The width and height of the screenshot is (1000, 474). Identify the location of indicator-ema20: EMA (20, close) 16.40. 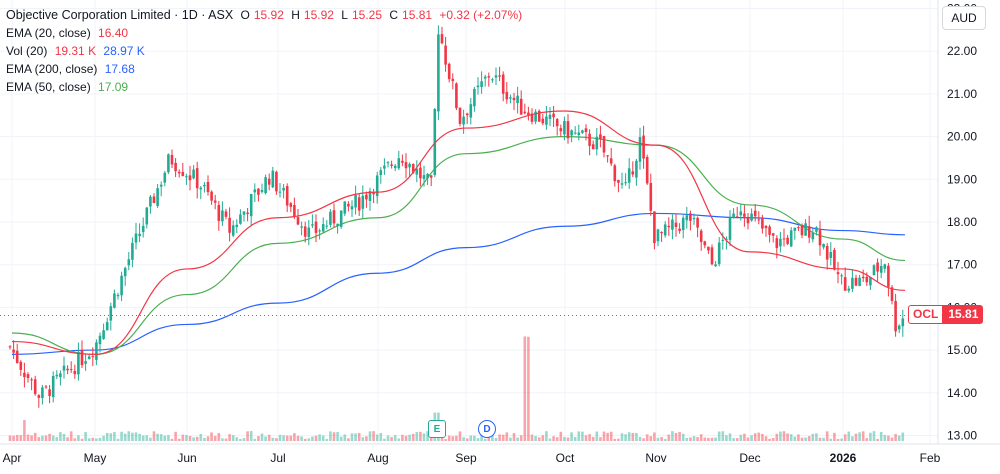
(266, 33).